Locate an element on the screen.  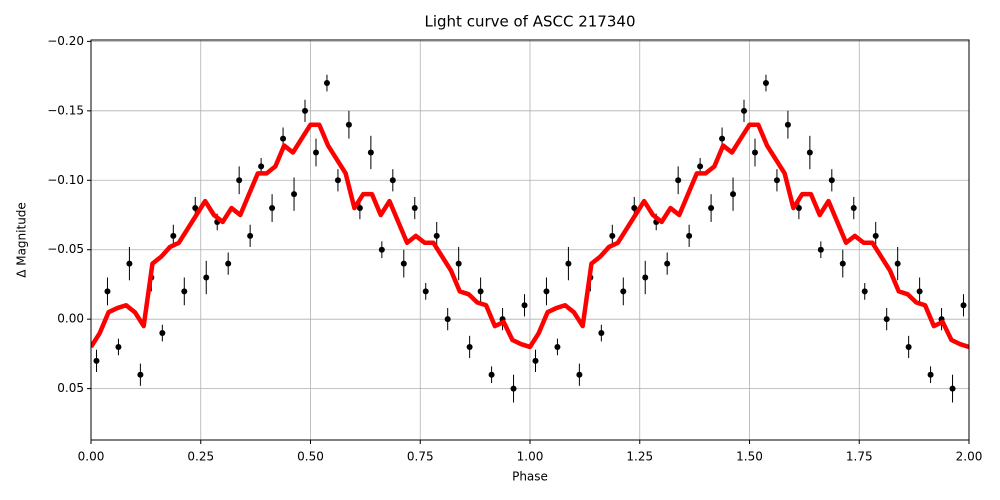
chart-title: Light curve of ASCC 217340 is located at coordinates (530, 22).